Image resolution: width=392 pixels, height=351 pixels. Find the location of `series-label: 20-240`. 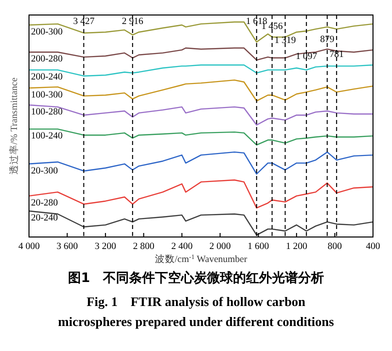

series-label: 20-240 is located at coordinates (44, 218).